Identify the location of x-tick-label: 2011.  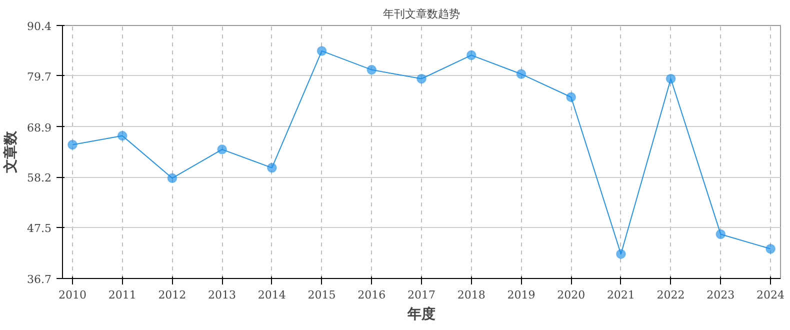
(122, 295).